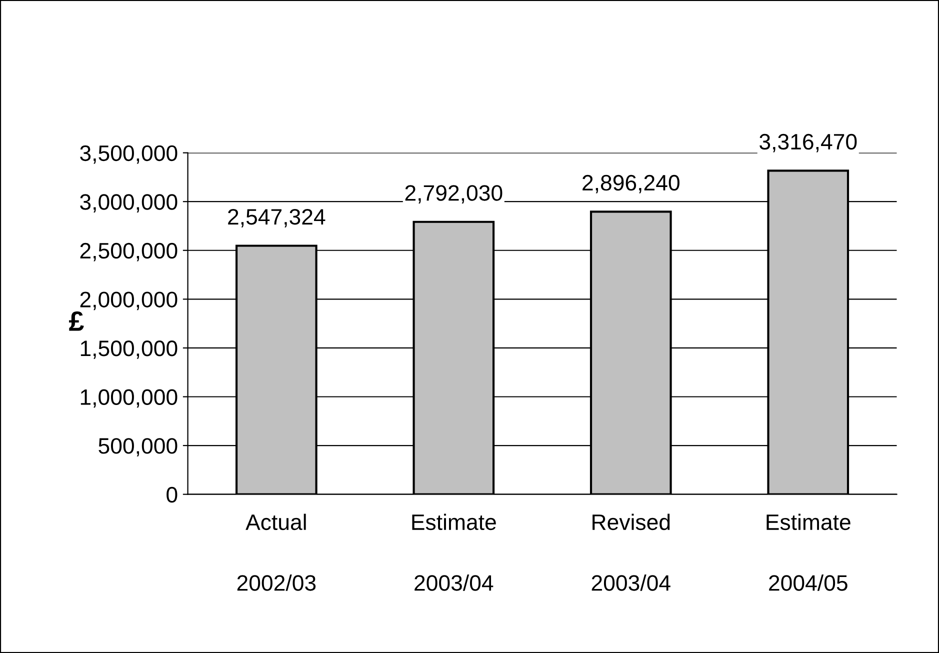  Describe the element at coordinates (129, 398) in the screenshot. I see `y-tick-label: 1,000,000` at that location.